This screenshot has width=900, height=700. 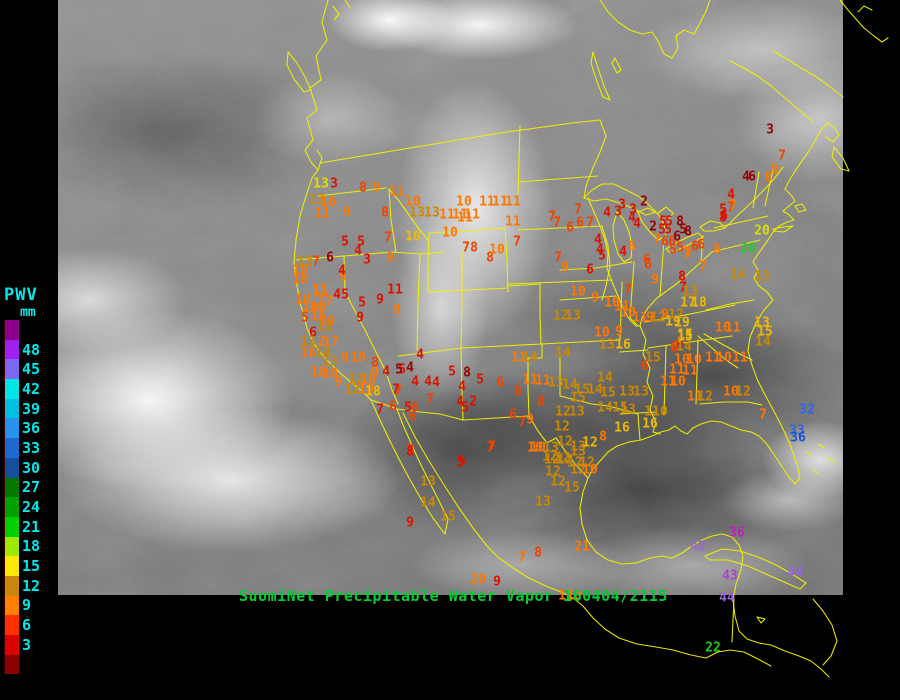 What do you see at coordinates (27, 644) in the screenshot?
I see `legend-tick-label: 3` at bounding box center [27, 644].